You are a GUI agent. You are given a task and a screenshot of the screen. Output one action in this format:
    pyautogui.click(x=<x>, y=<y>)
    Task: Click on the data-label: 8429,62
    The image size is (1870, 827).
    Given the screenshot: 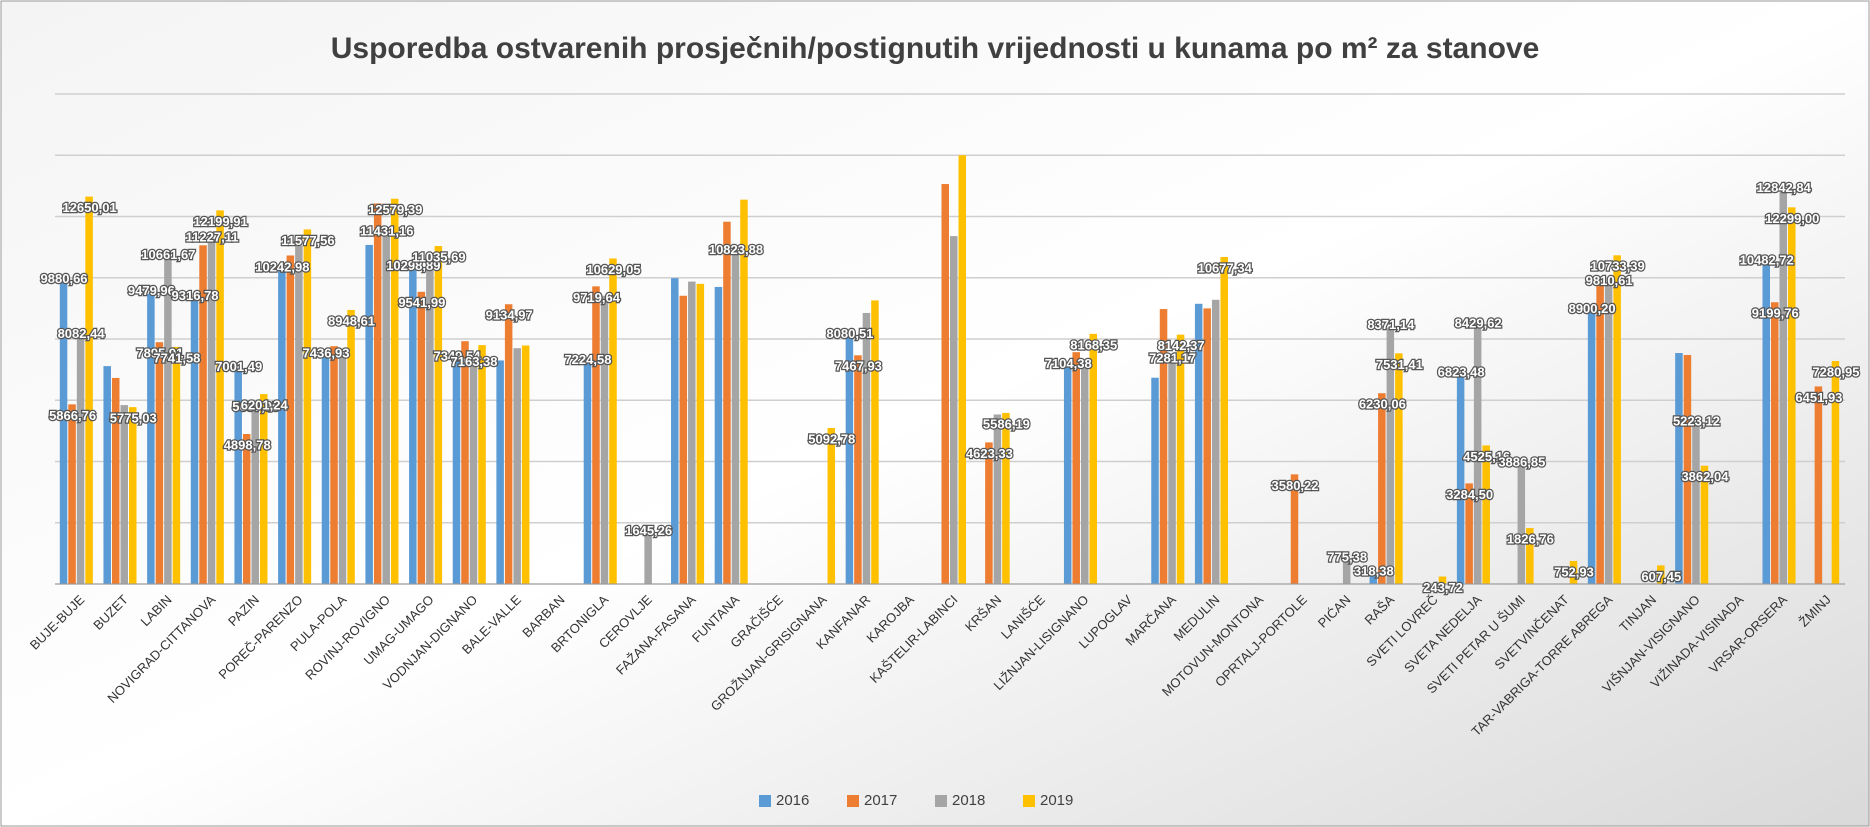 What is the action you would take?
    pyautogui.click(x=1478, y=322)
    